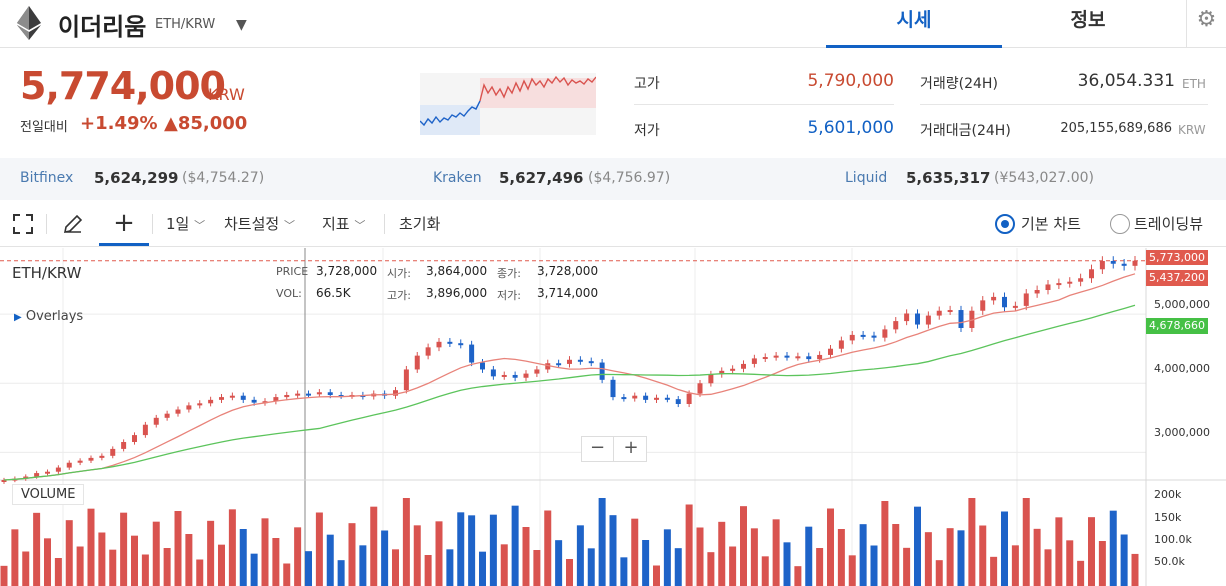 The height and width of the screenshot is (586, 1226). What do you see at coordinates (124, 225) in the screenshot?
I see `crosshair-icon: +` at bounding box center [124, 225].